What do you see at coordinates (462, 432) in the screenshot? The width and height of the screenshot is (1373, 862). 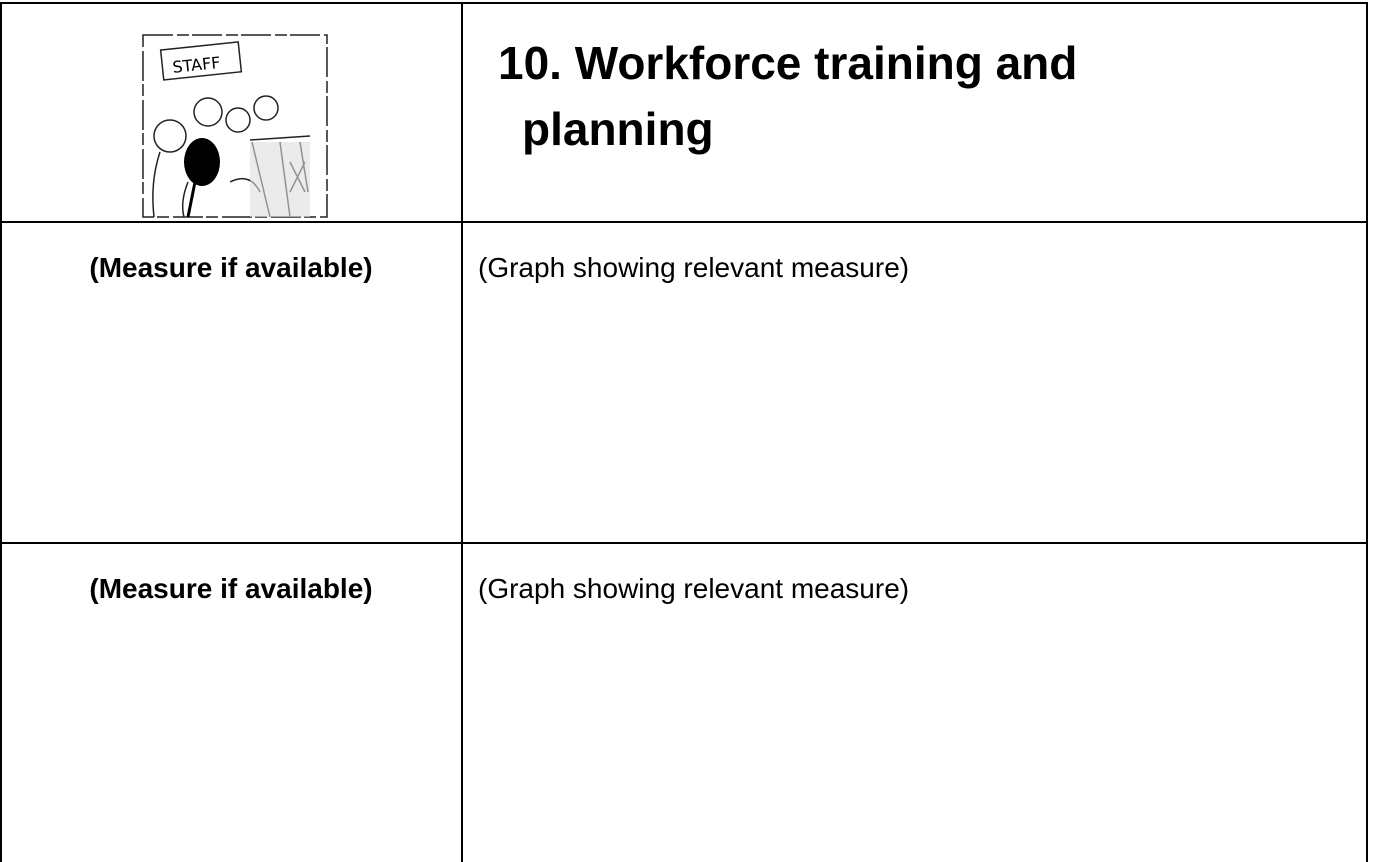 I see `column-divider` at bounding box center [462, 432].